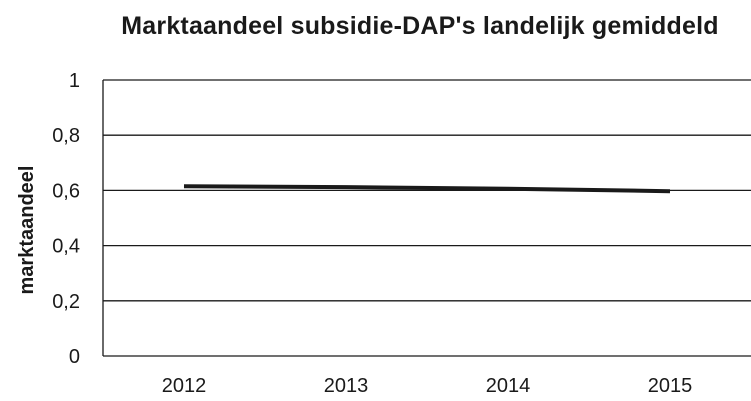 This screenshot has width=751, height=401. I want to click on y-tick-label: 0,2, so click(66, 302).